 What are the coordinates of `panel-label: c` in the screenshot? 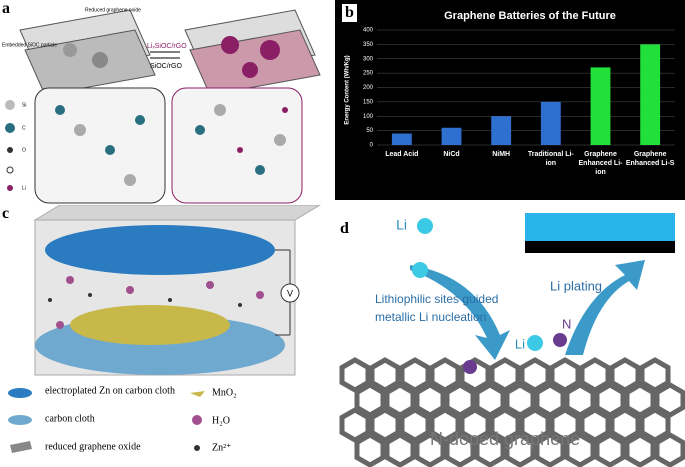 It's located at (6, 213).